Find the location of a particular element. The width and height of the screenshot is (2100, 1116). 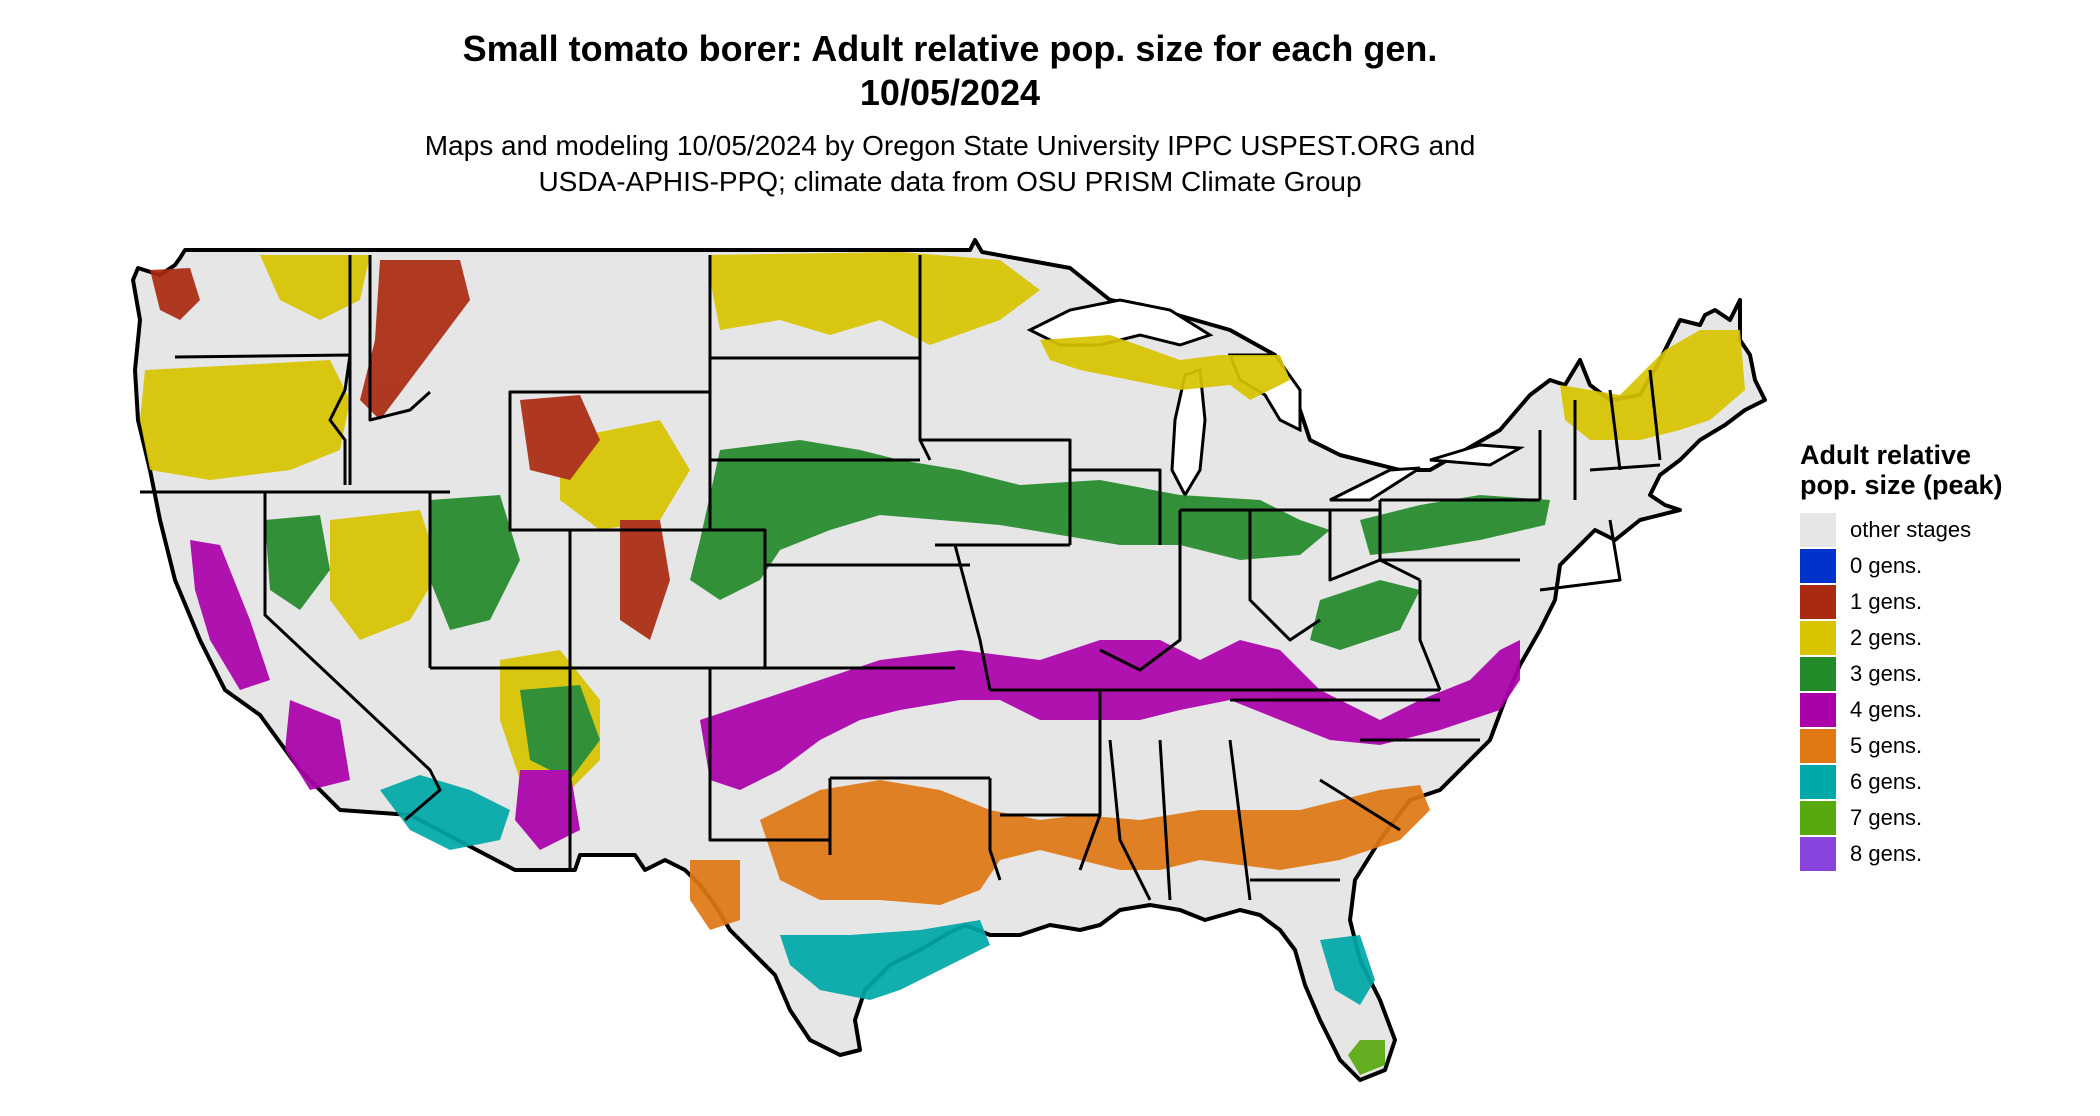

legend-label: 5 gens. is located at coordinates (1886, 745).